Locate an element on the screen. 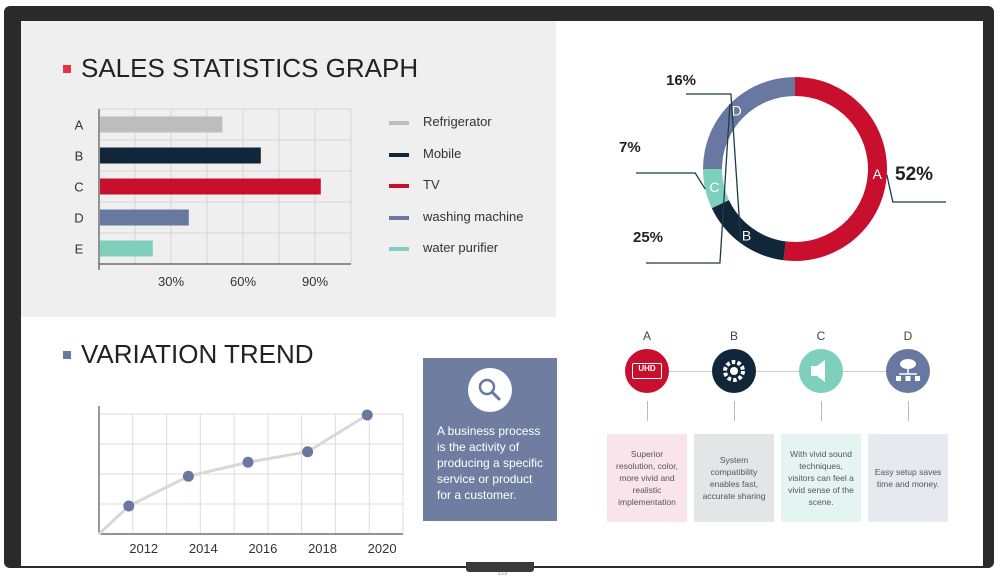 The image size is (1000, 577). bar-chart: A B C D E 30% 60% 90% is located at coordinates (213, 198).